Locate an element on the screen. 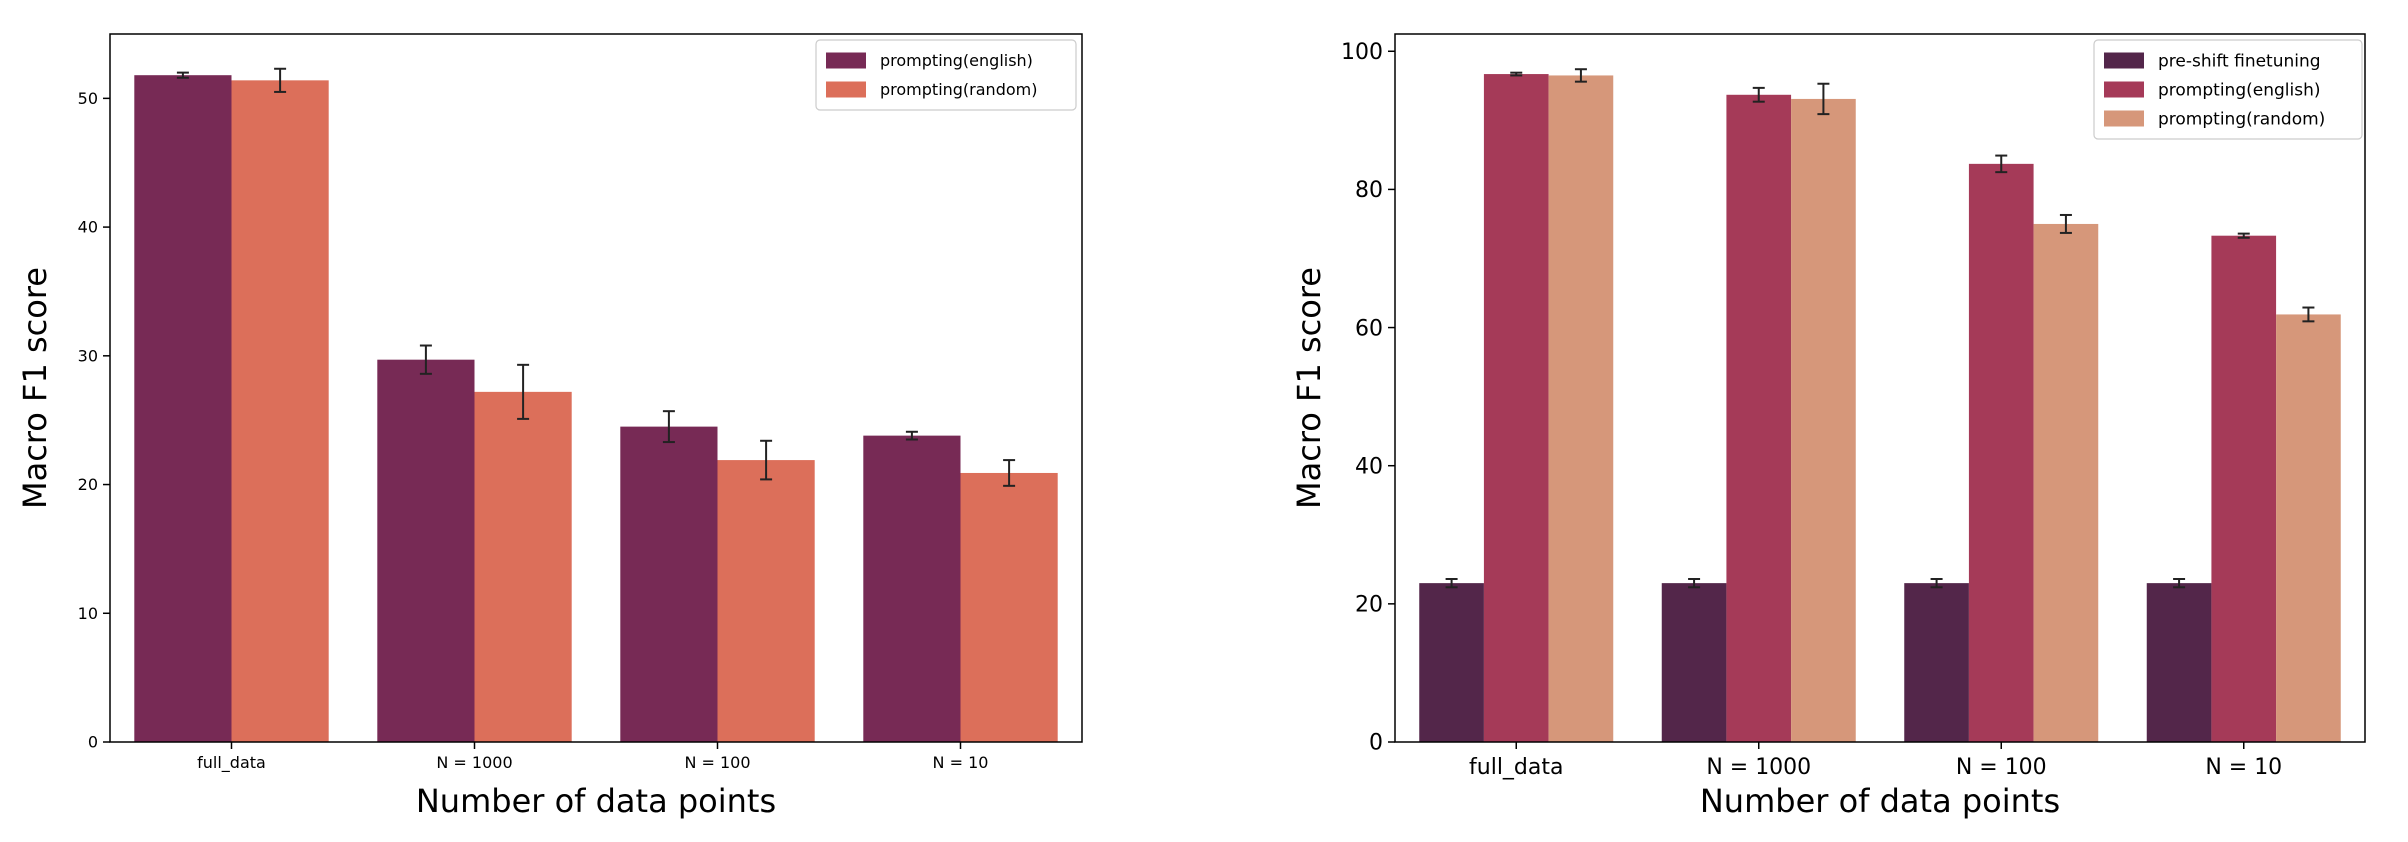 Image resolution: width=2408 pixels, height=842 pixels. legend-label: pre-shift finetuning is located at coordinates (2239, 61).